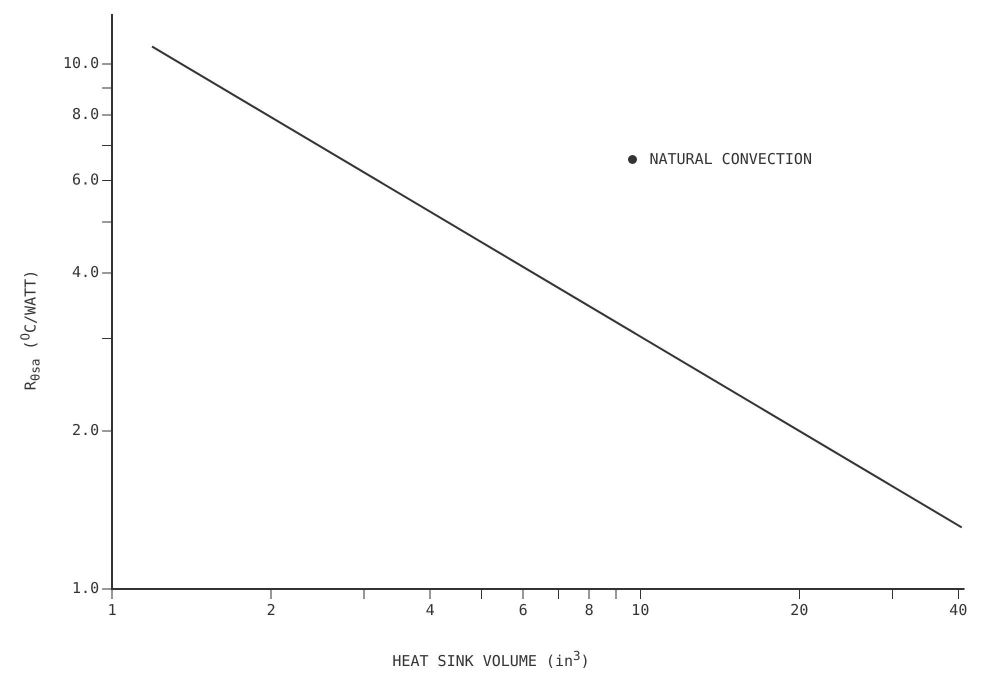 The image size is (982, 693). Describe the element at coordinates (523, 609) in the screenshot. I see `x-tick-label: 6` at that location.